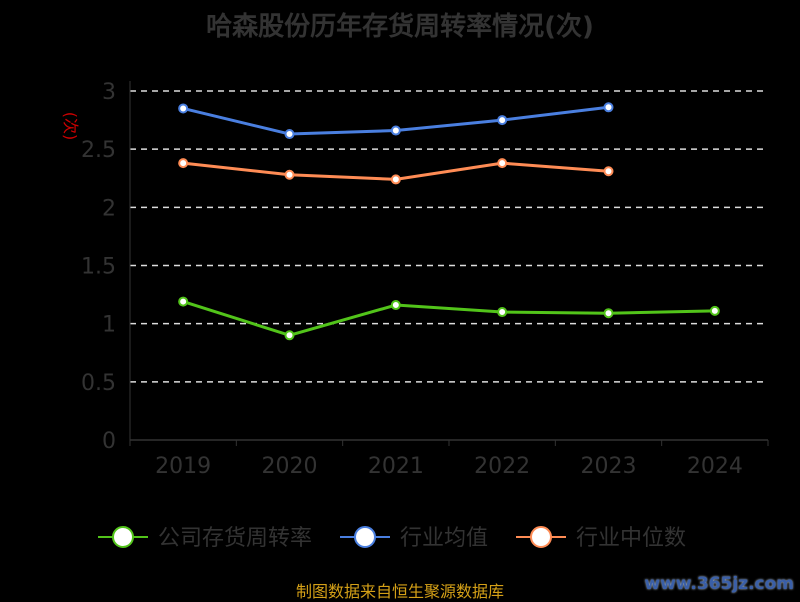 The image size is (800, 602). I want to click on legend-label: 公司存货周转率, so click(235, 538).